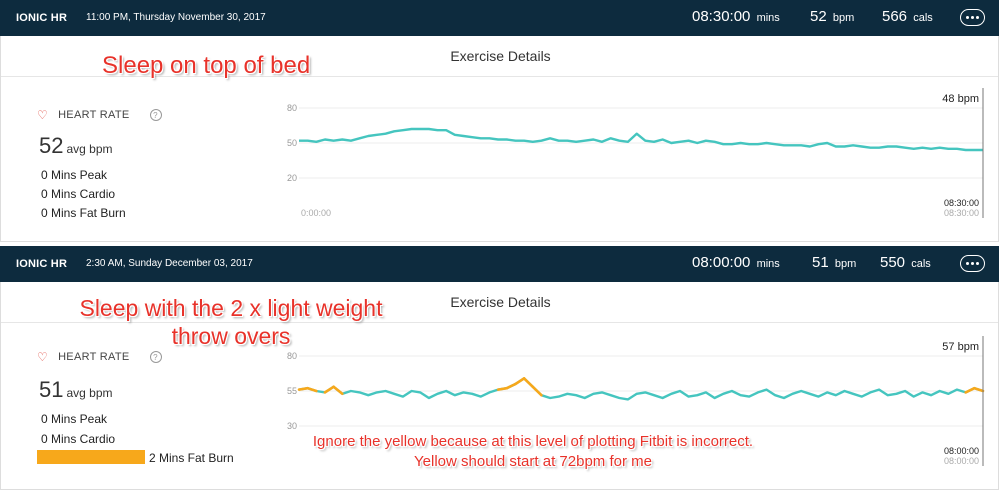 This screenshot has width=999, height=490. I want to click on cursor-time: 08:30:00, so click(961, 203).